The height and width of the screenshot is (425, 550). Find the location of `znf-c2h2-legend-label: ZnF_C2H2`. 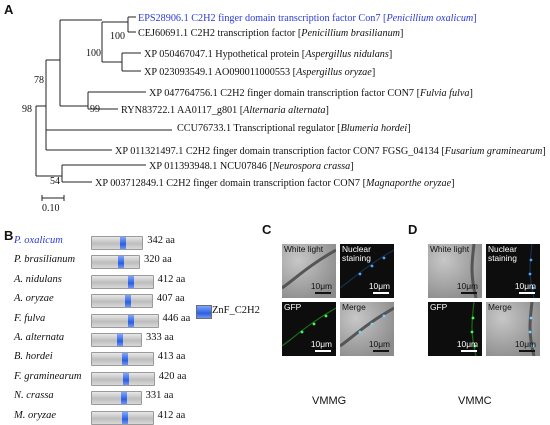

znf-c2h2-legend-label: ZnF_C2H2 is located at coordinates (236, 310).